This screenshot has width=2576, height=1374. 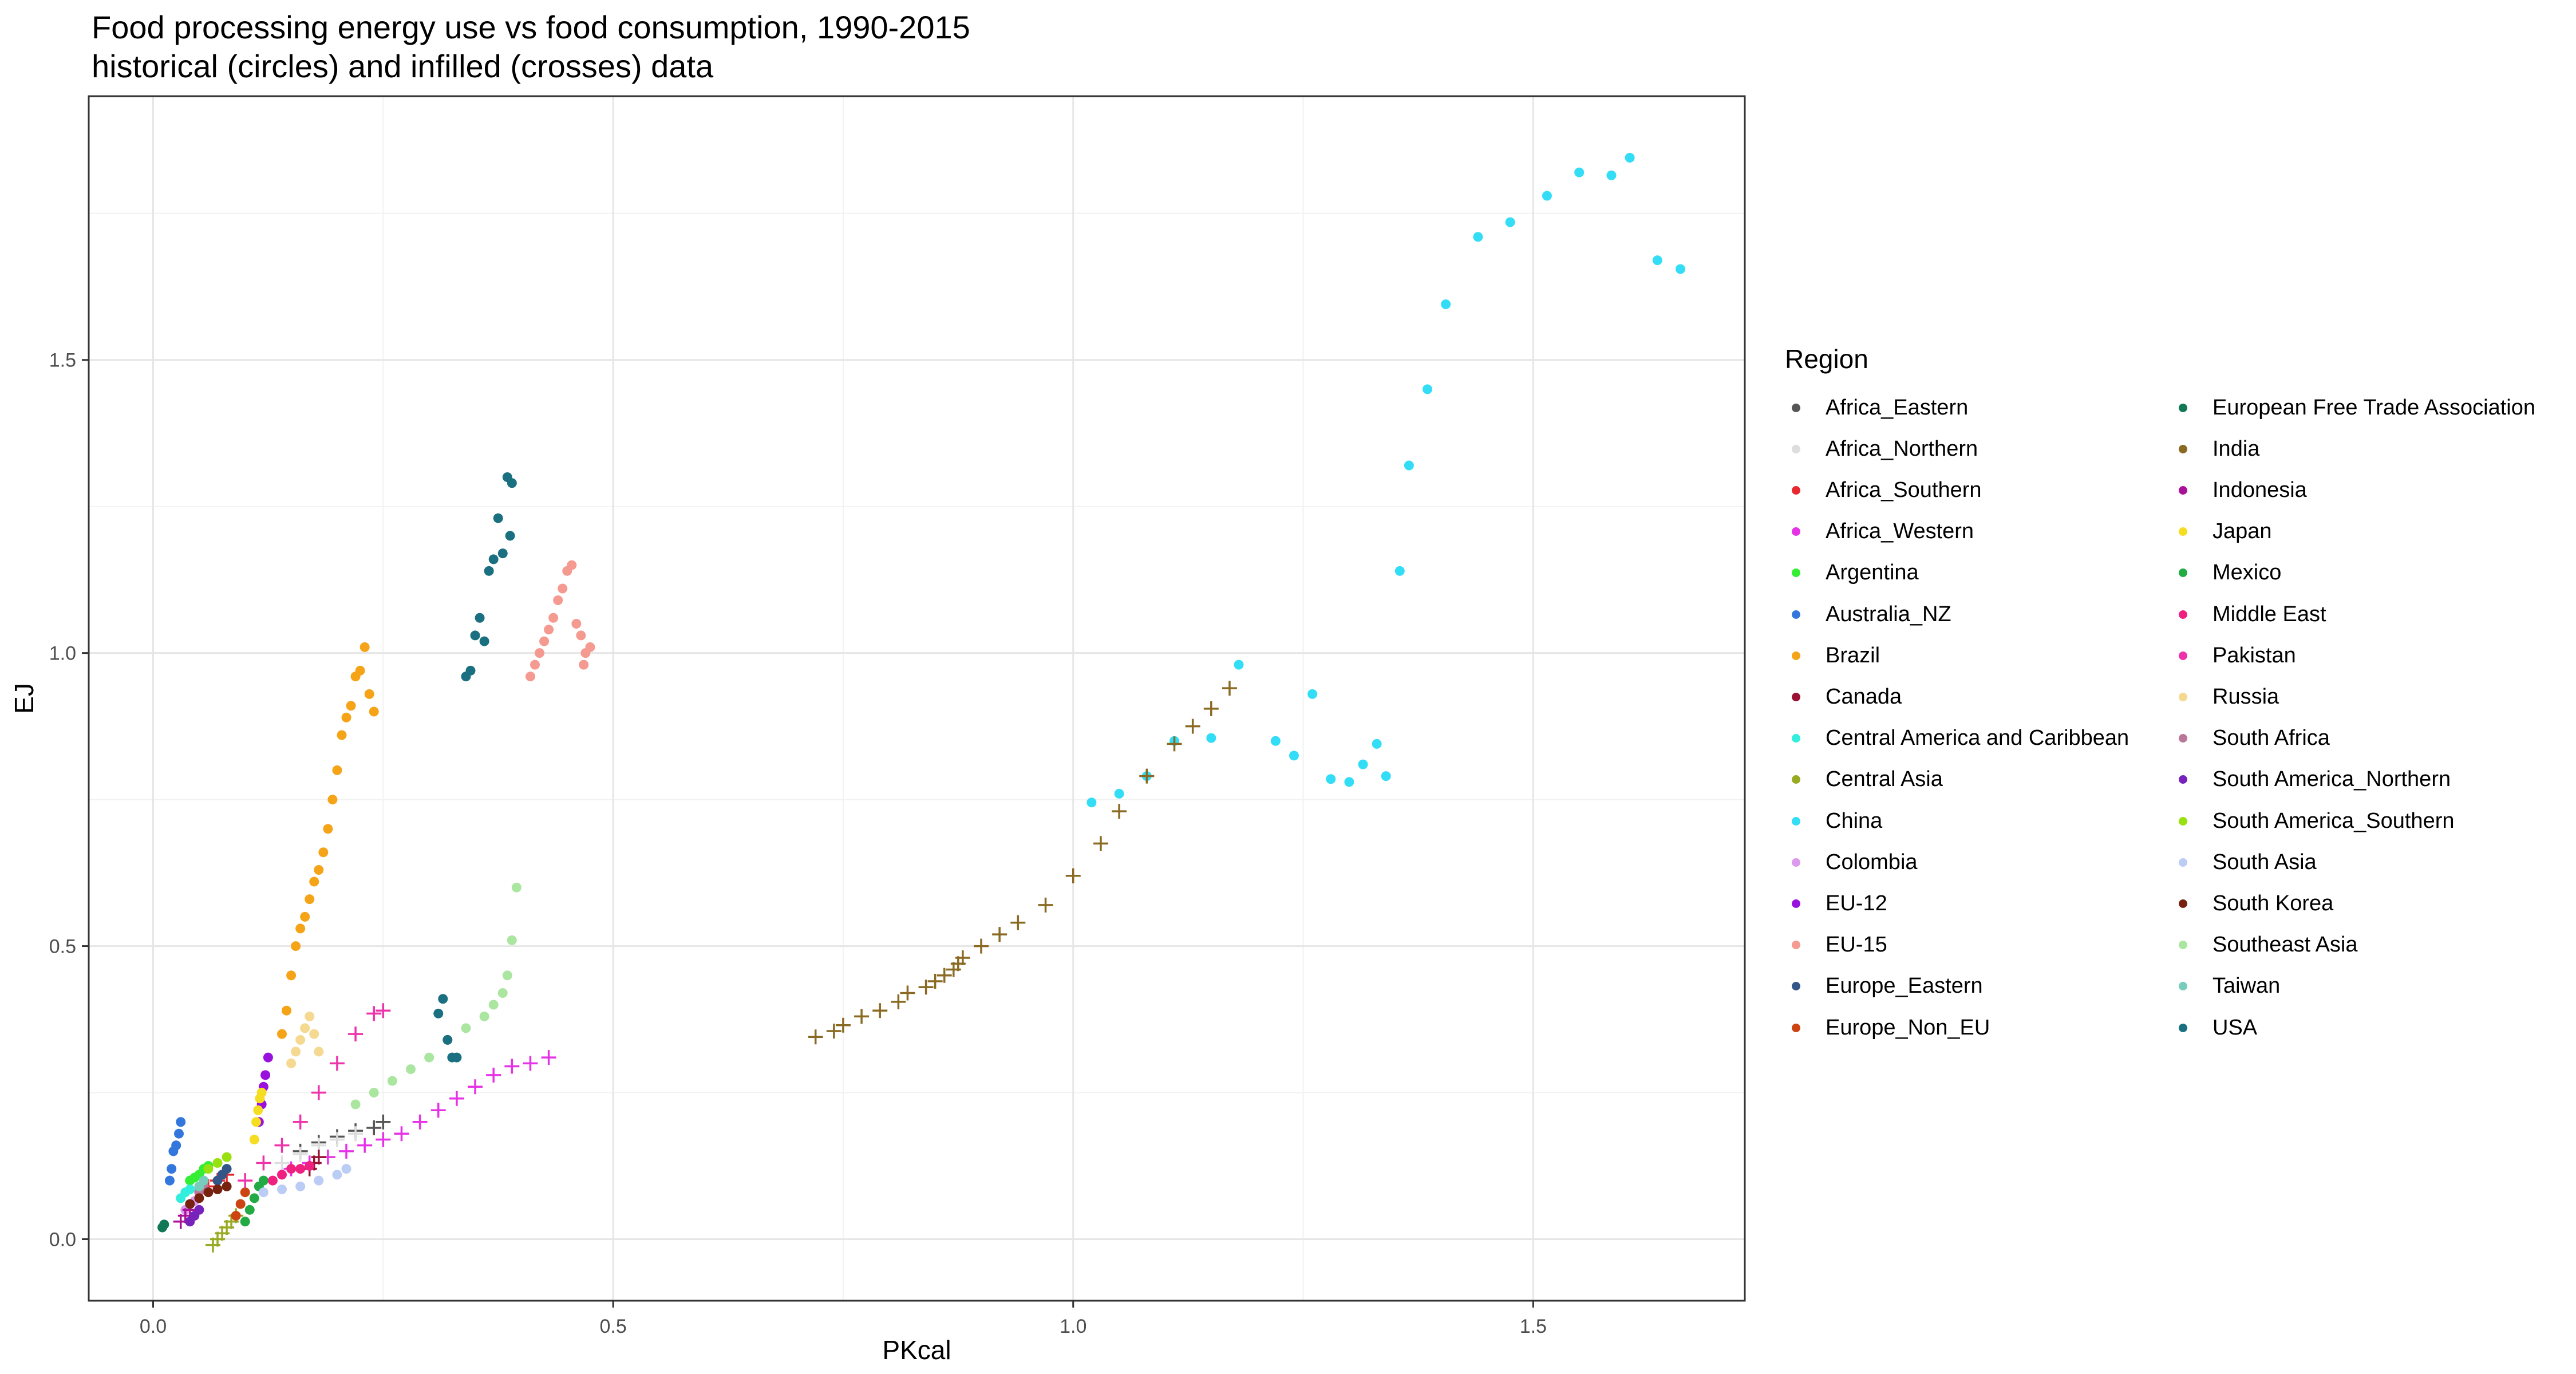 What do you see at coordinates (2259, 490) in the screenshot?
I see `legend-label: Indonesia` at bounding box center [2259, 490].